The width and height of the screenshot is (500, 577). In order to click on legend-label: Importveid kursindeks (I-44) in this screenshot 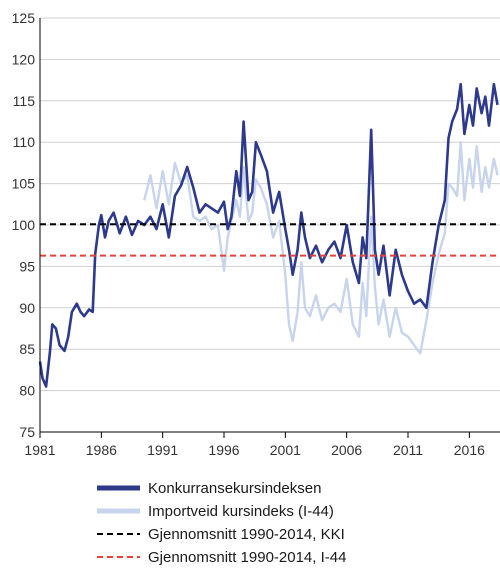, I will do `click(241, 511)`.